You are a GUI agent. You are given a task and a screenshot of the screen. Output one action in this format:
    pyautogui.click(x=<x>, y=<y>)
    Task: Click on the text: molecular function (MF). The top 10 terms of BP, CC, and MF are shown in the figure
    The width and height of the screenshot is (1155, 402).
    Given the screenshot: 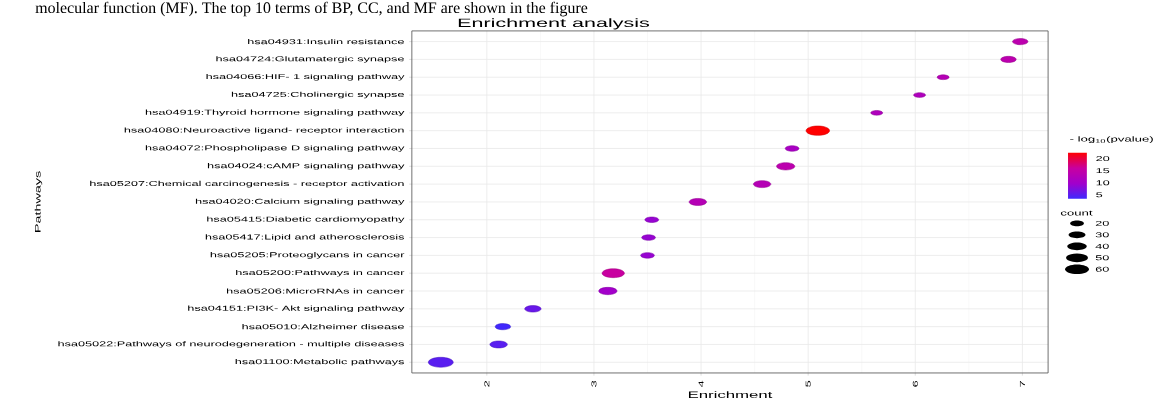 What is the action you would take?
    pyautogui.click(x=311, y=9)
    